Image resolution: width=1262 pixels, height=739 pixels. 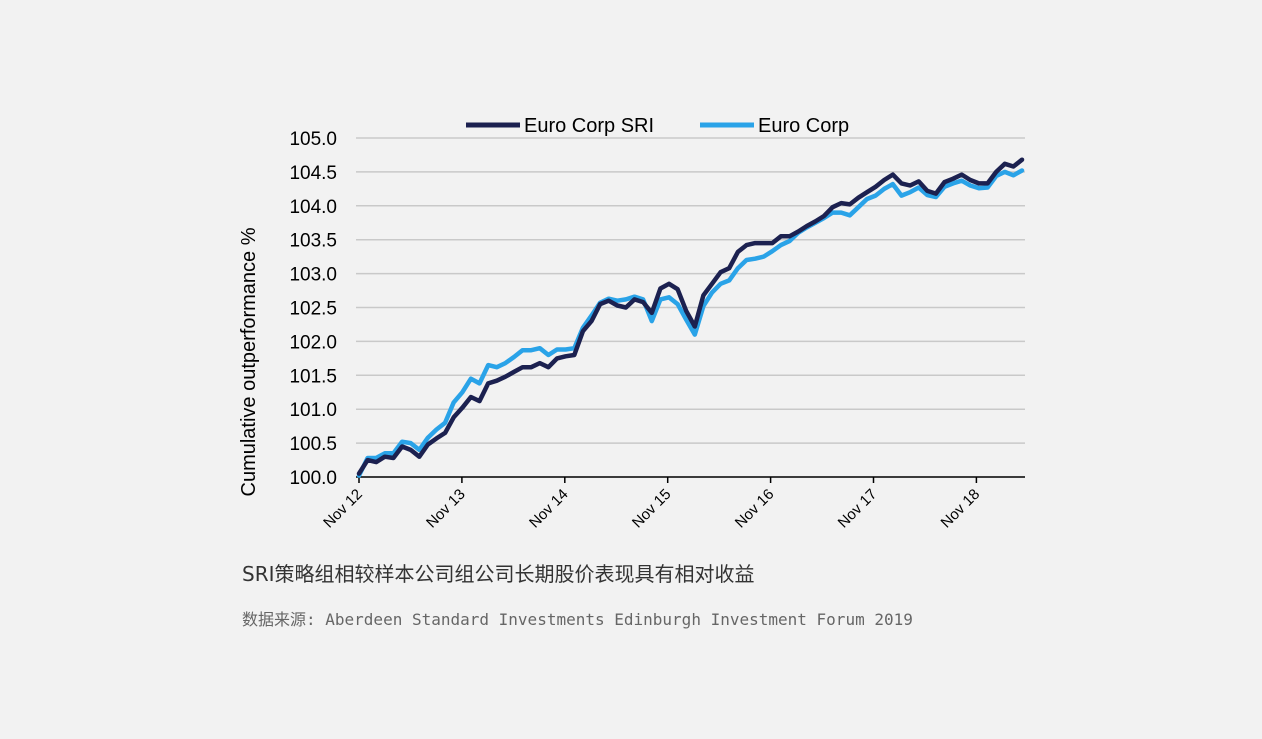 What do you see at coordinates (313, 173) in the screenshot?
I see `y-tick-label: 104.5` at bounding box center [313, 173].